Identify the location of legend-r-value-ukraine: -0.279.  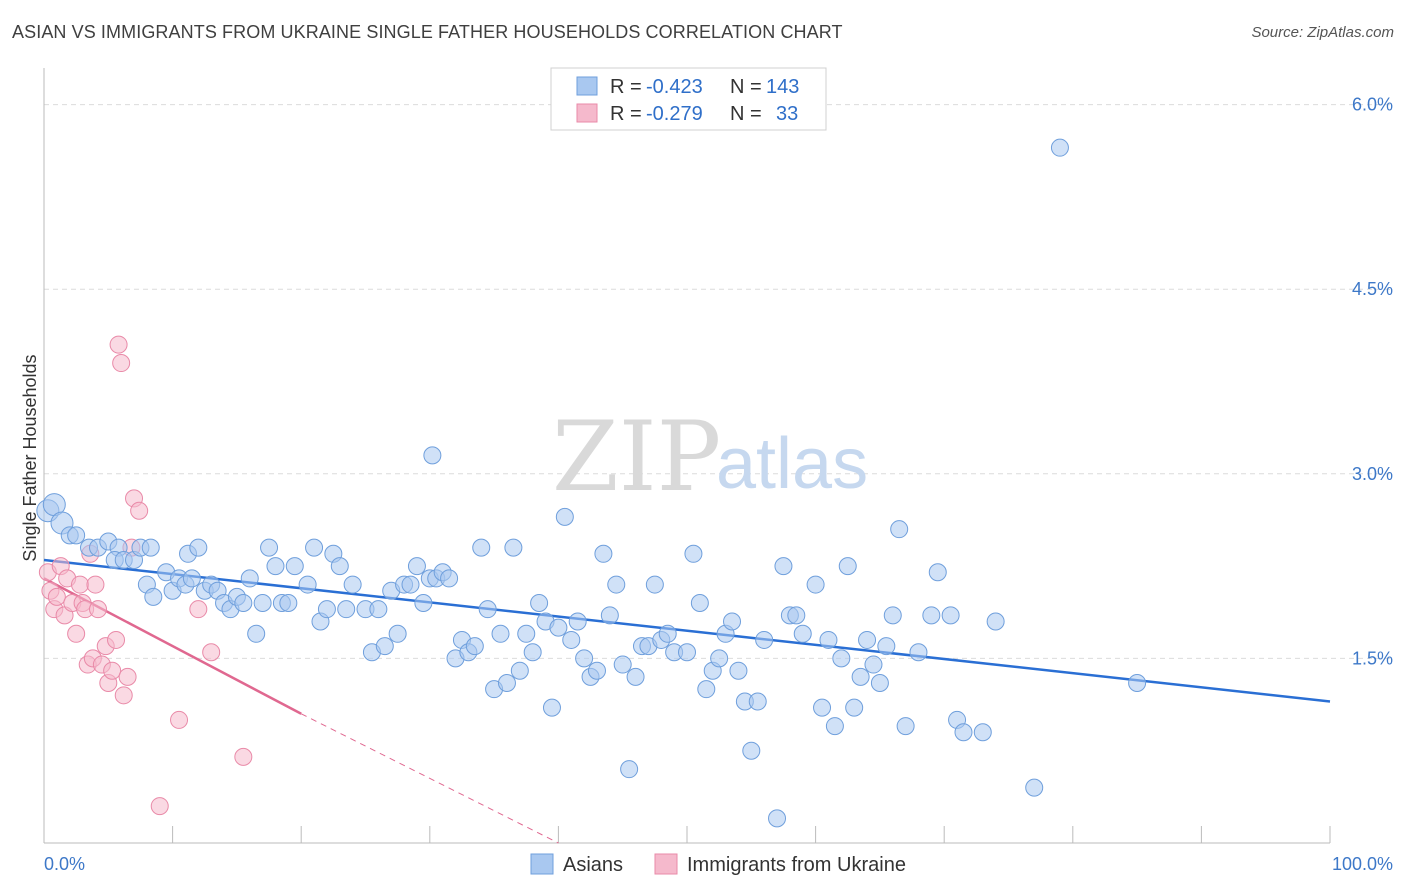
(674, 114).